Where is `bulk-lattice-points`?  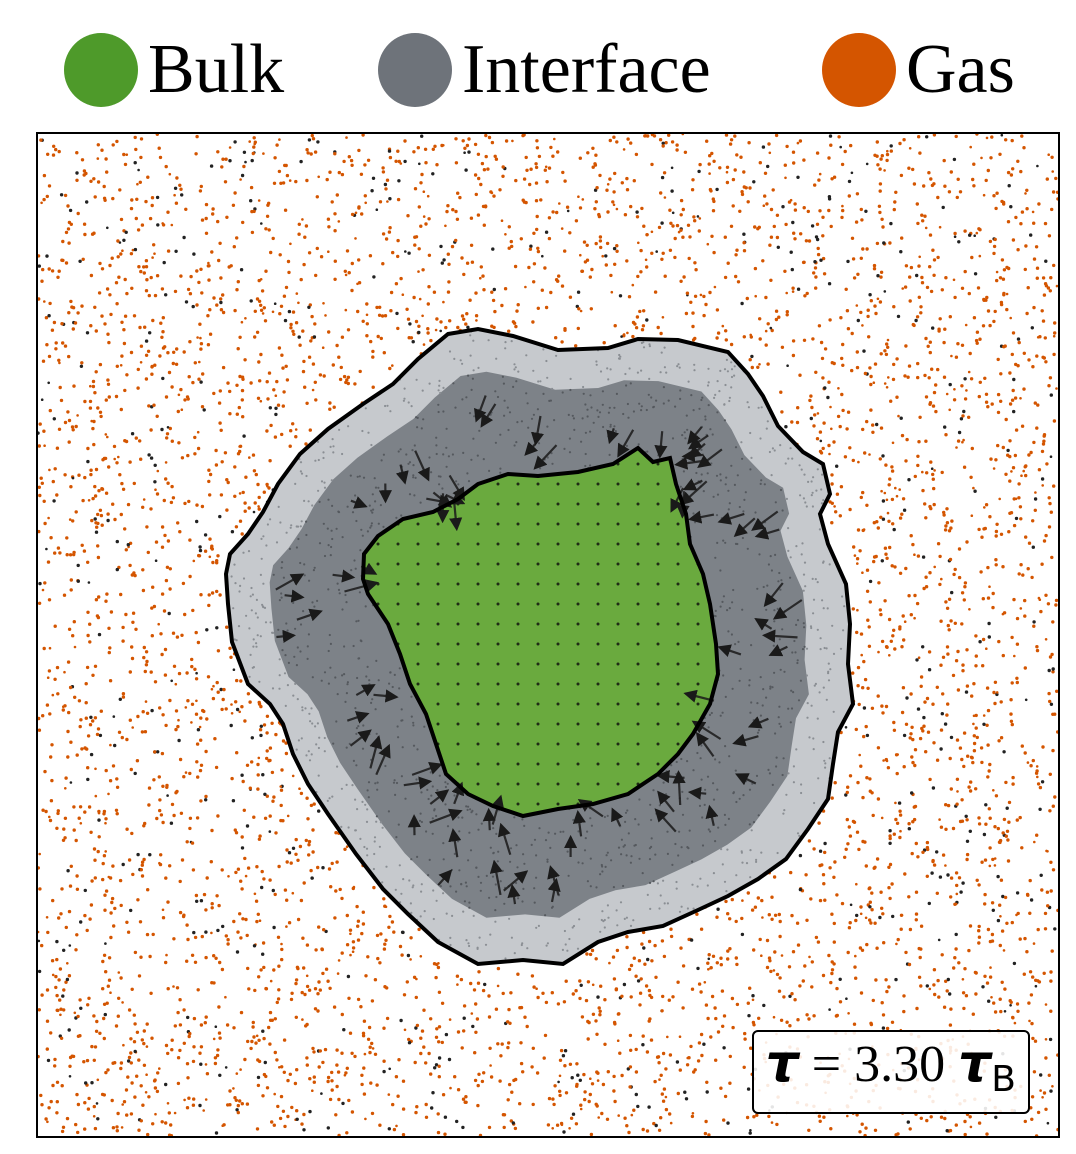 bulk-lattice-points is located at coordinates (538, 634).